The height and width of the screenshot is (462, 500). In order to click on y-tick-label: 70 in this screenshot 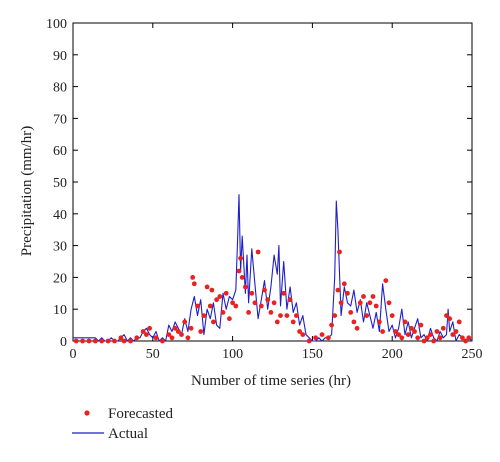, I will do `click(60, 119)`.